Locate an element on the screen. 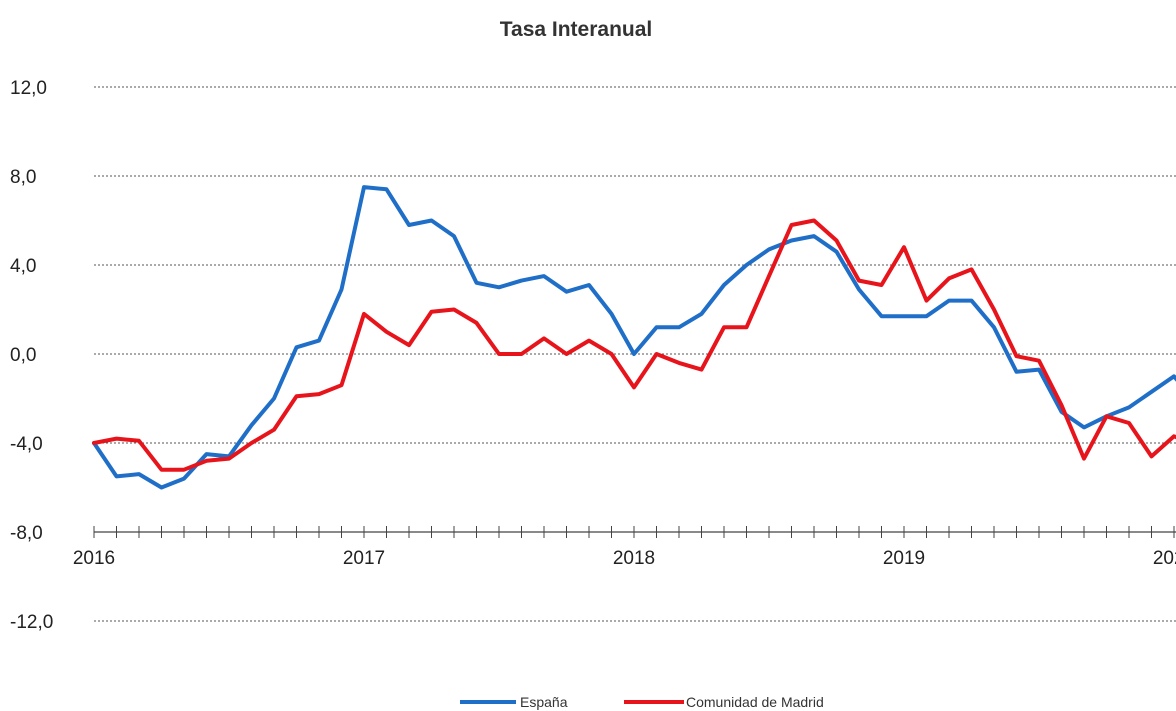 This screenshot has height=711, width=1176. y-tick-label: -4,0 is located at coordinates (26, 444).